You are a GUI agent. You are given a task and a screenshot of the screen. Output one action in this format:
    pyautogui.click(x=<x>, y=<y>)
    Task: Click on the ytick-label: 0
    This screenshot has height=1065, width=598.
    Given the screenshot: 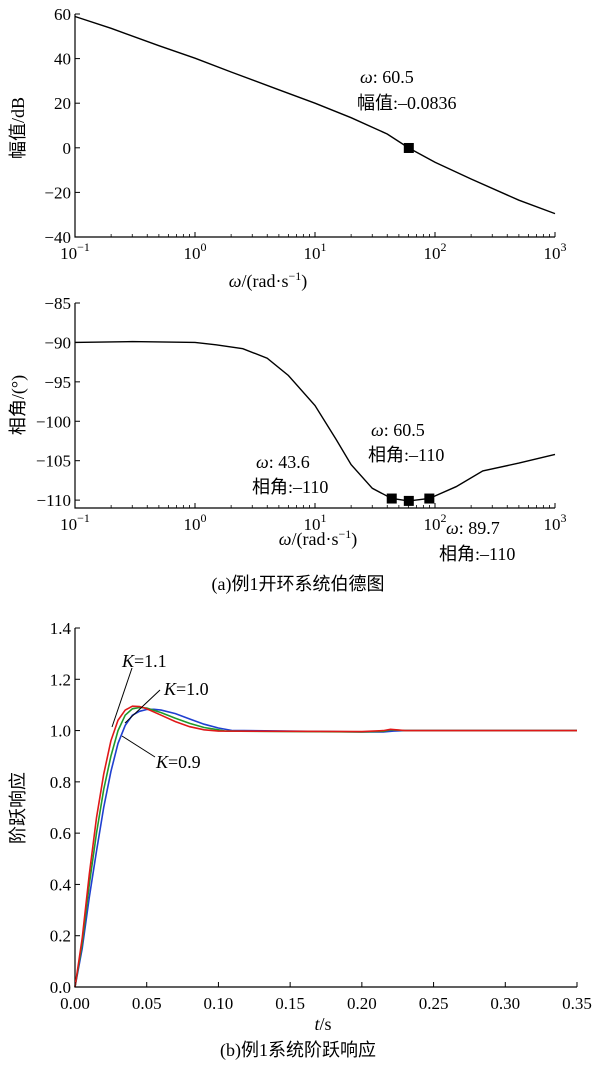 What is the action you would take?
    pyautogui.click(x=67, y=148)
    